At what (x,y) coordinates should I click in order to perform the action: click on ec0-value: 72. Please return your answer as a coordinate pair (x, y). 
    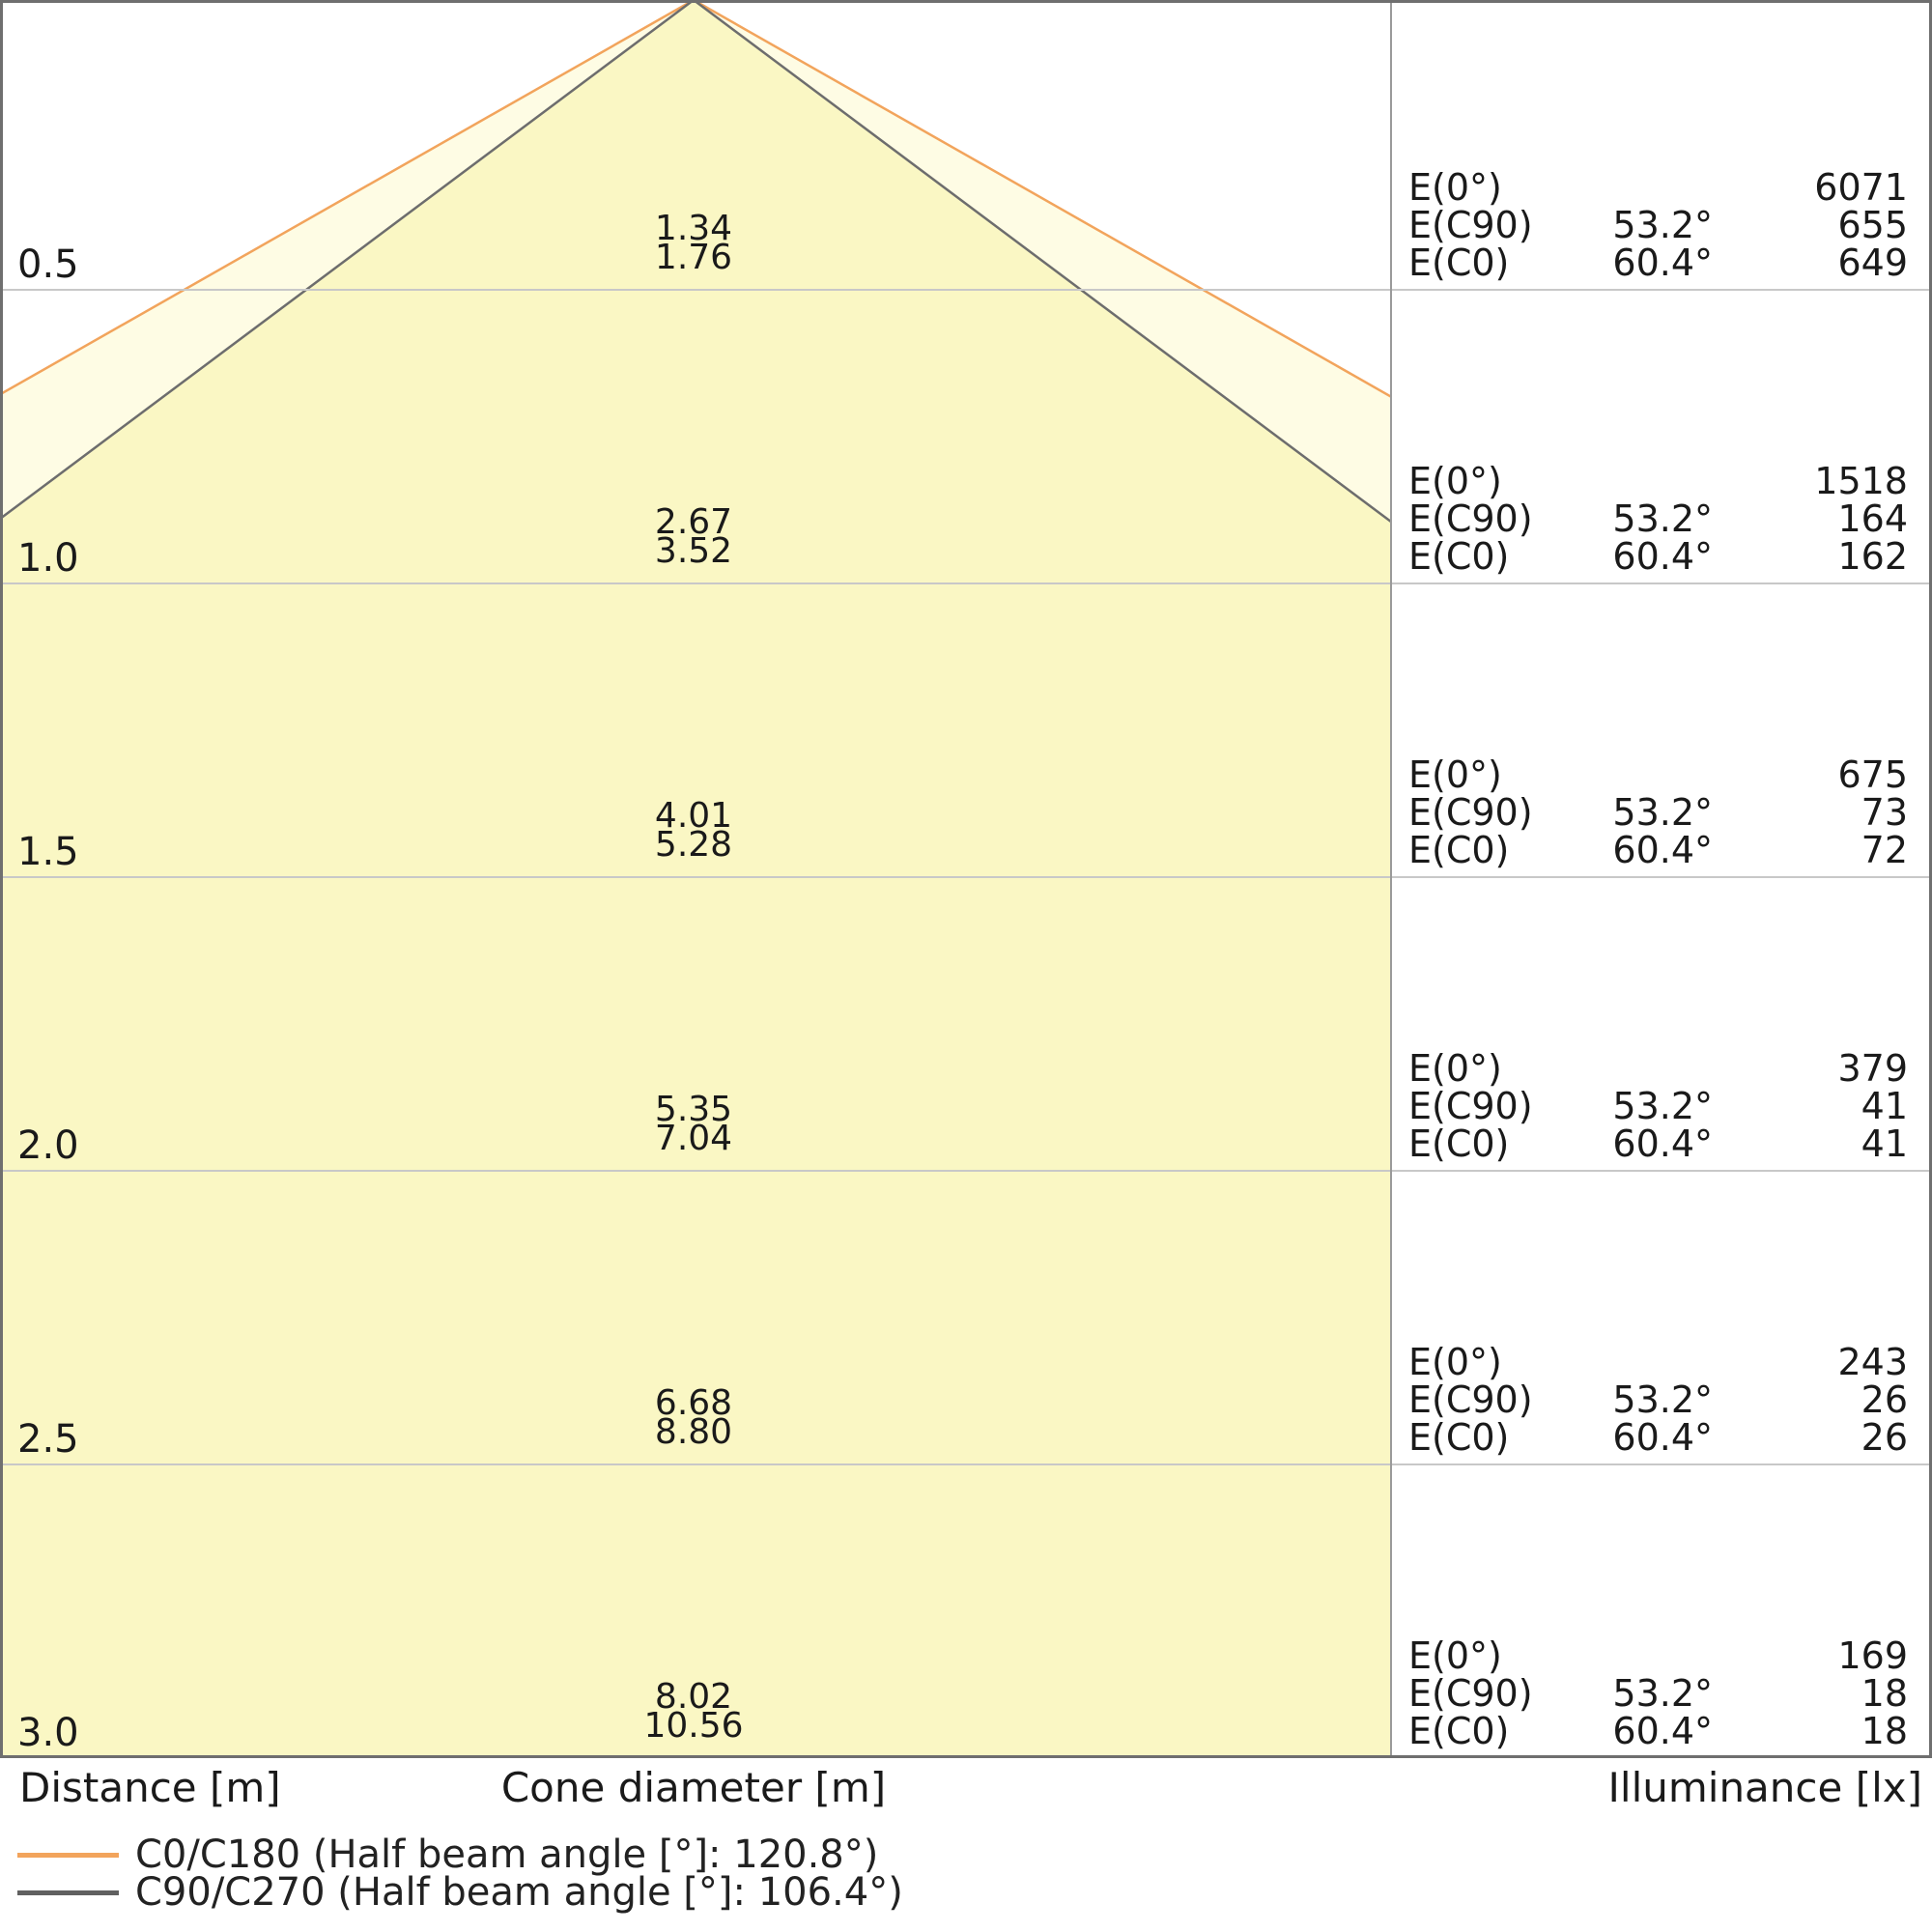
    Looking at the image, I should click on (1884, 850).